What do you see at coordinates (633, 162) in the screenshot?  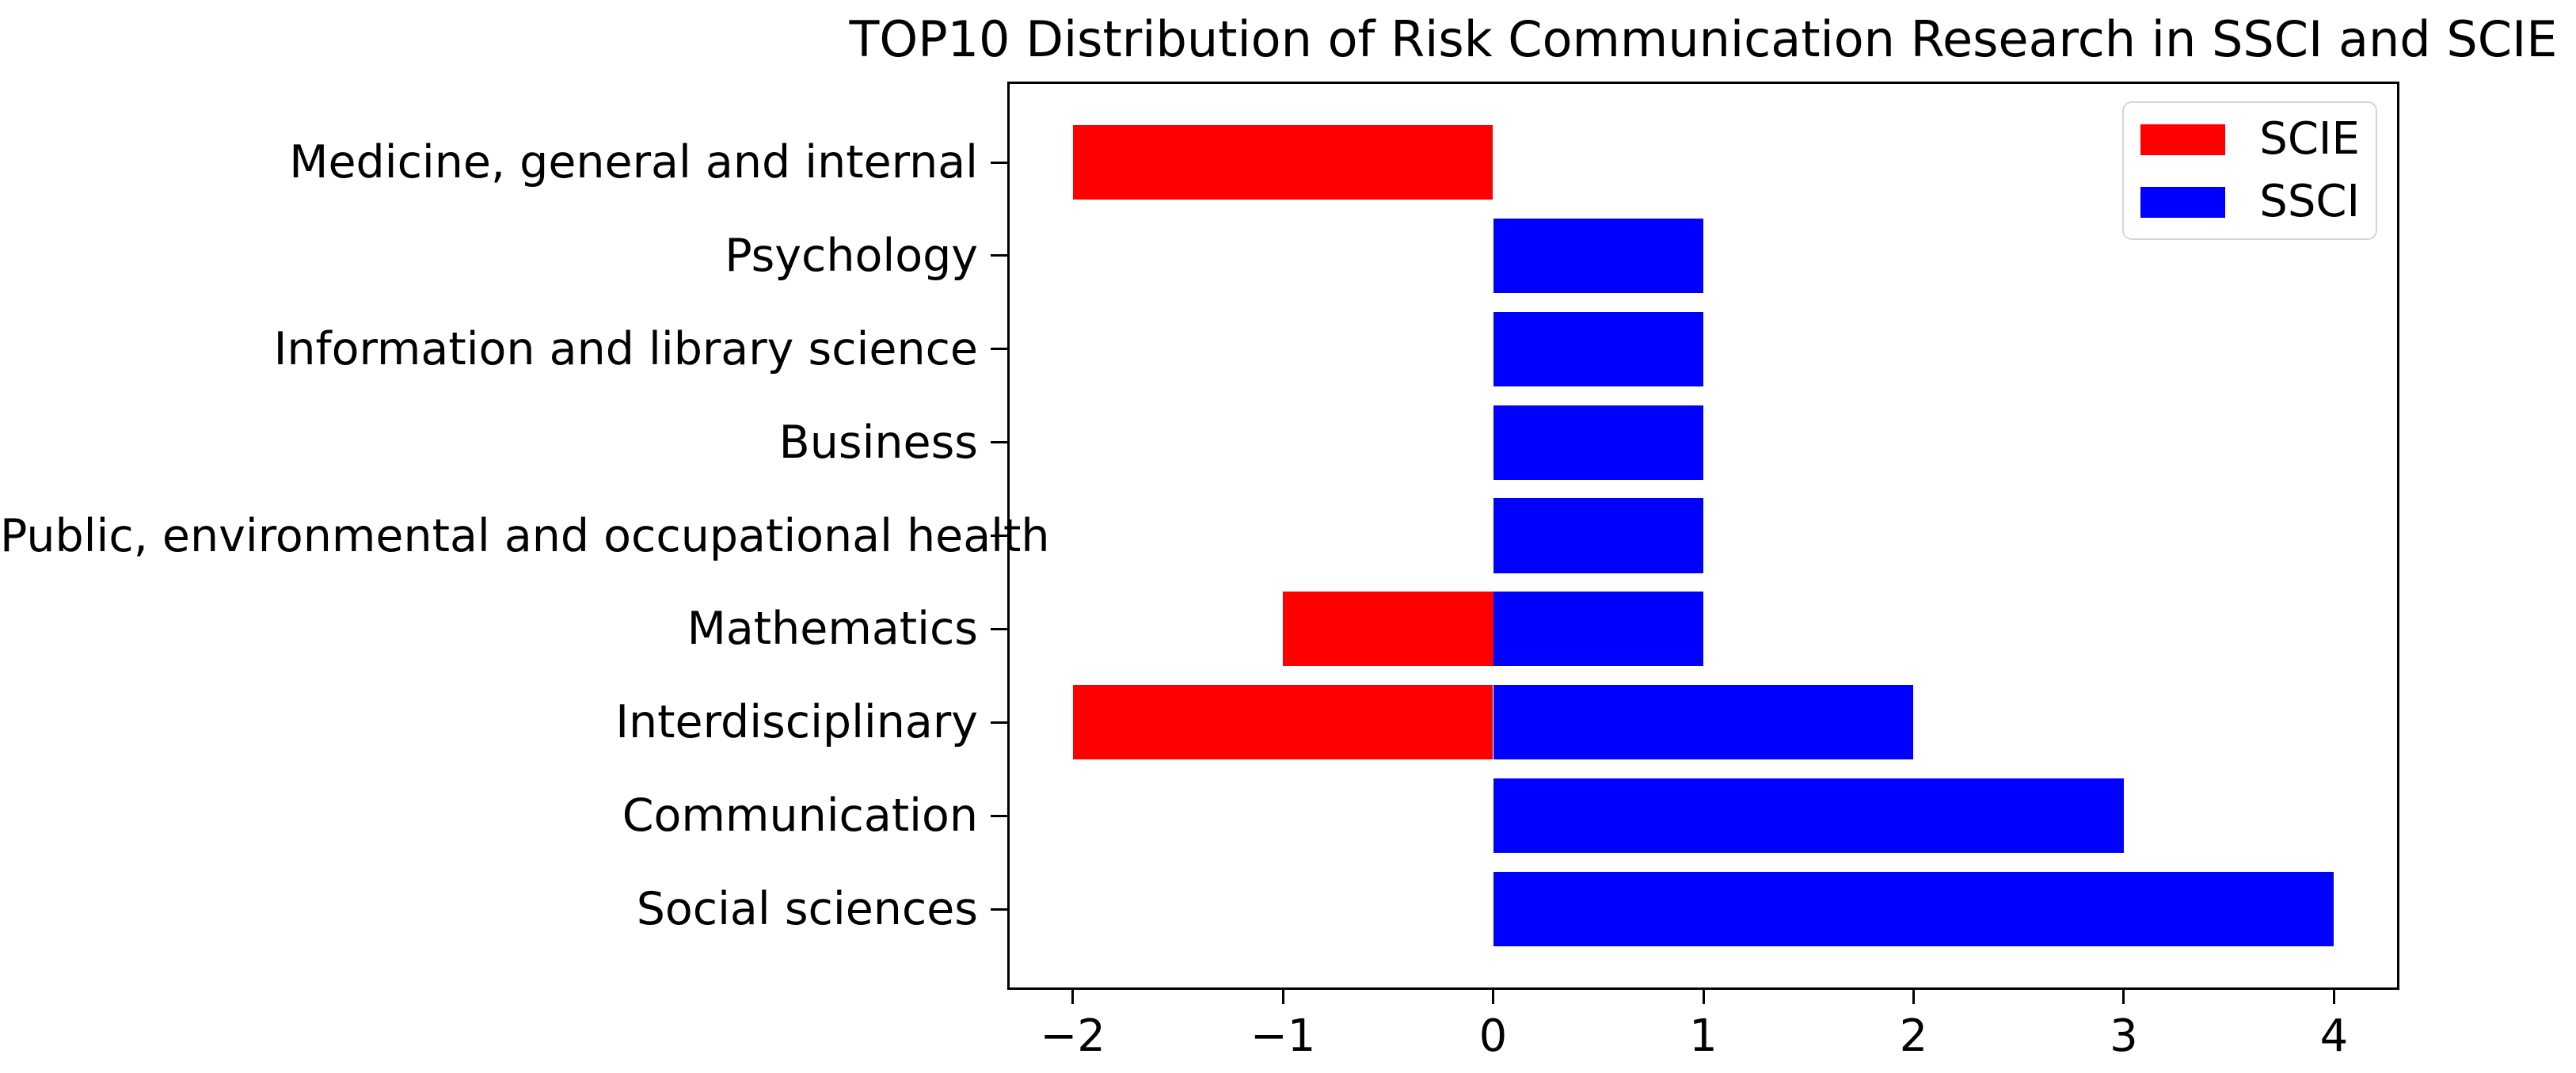 I see `y-axis-category-label: Medicine, general and internal` at bounding box center [633, 162].